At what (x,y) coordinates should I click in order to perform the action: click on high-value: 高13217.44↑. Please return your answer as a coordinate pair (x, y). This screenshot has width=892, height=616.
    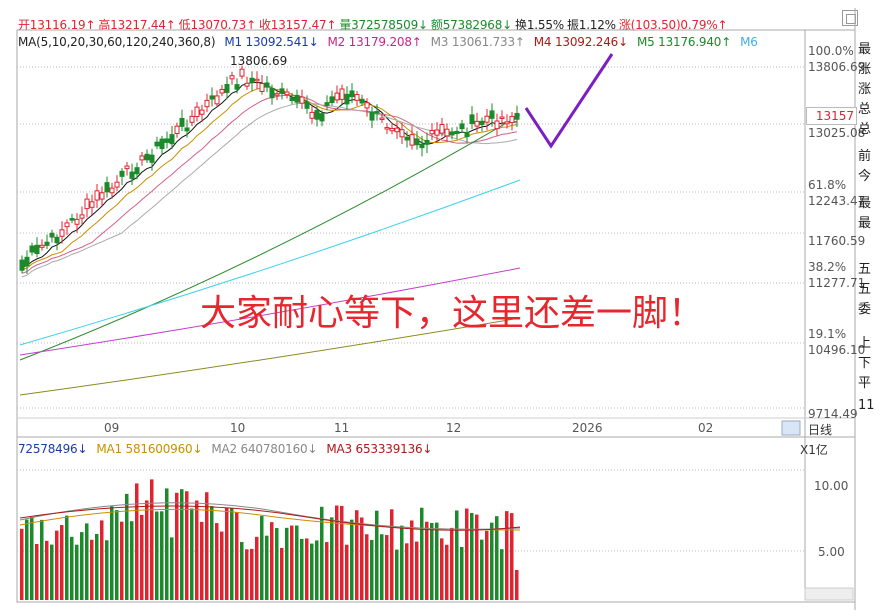
    Looking at the image, I should click on (137, 25).